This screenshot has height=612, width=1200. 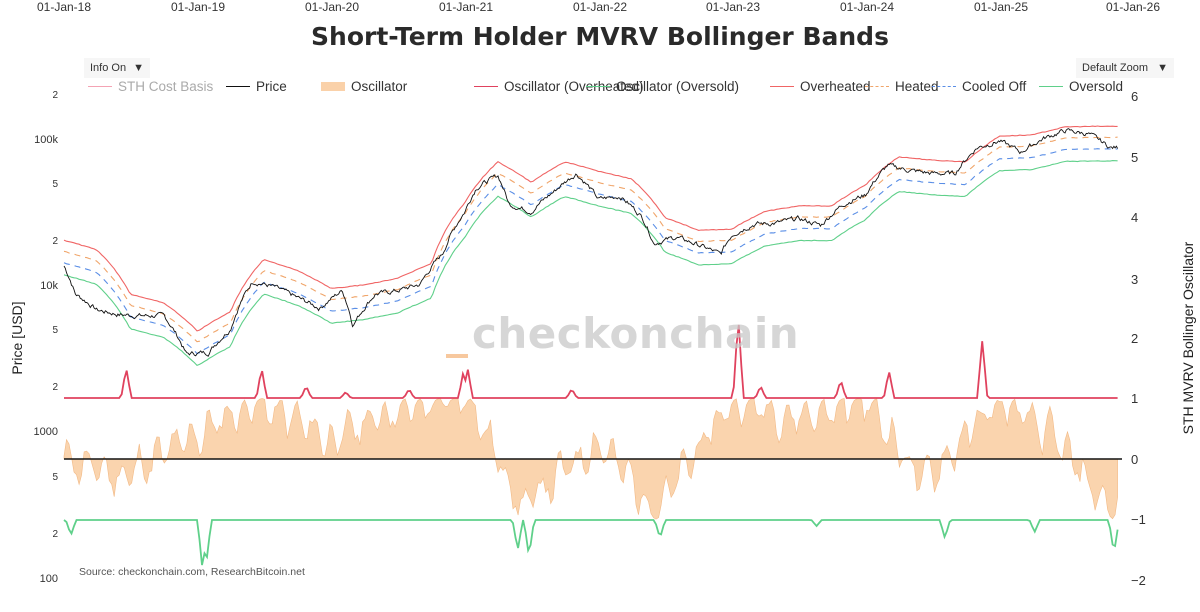 I want to click on legend-label: Oversold, so click(x=1096, y=86).